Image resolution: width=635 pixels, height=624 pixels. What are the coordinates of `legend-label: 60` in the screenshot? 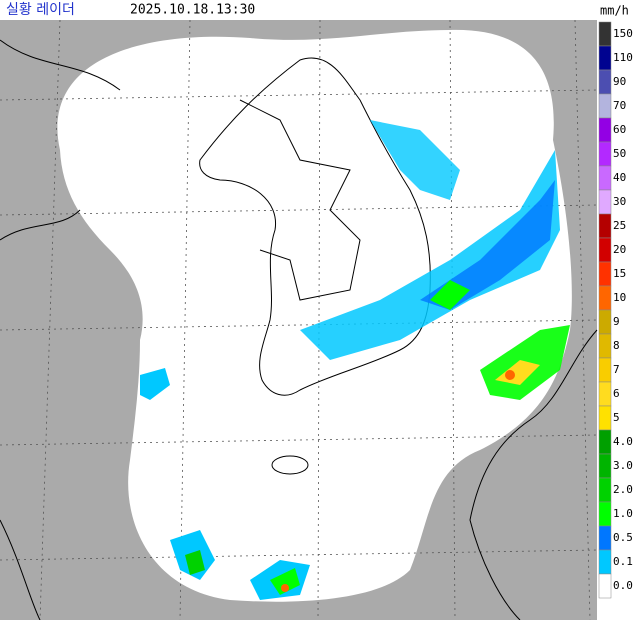 It's located at (619, 129).